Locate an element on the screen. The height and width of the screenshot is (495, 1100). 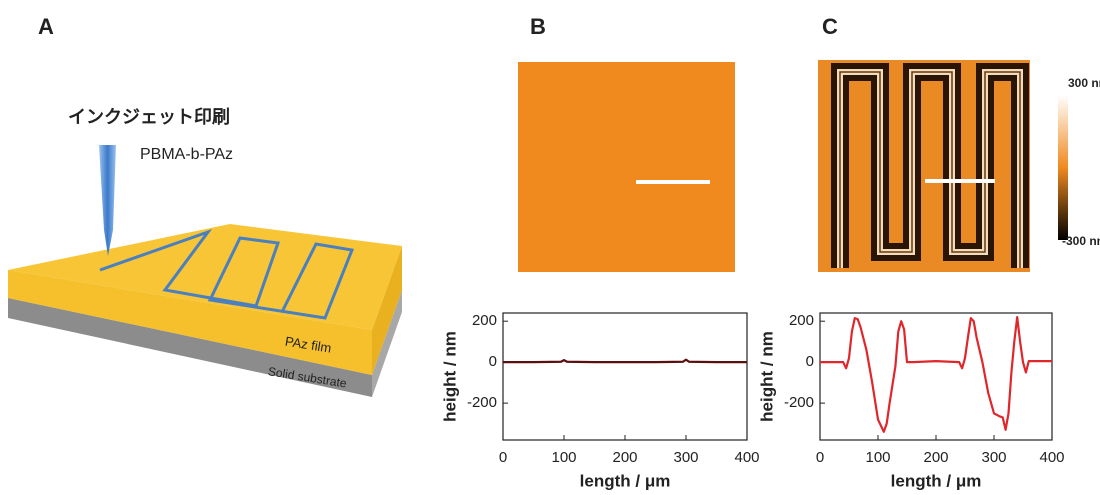
panel-label: B is located at coordinates (538, 26).